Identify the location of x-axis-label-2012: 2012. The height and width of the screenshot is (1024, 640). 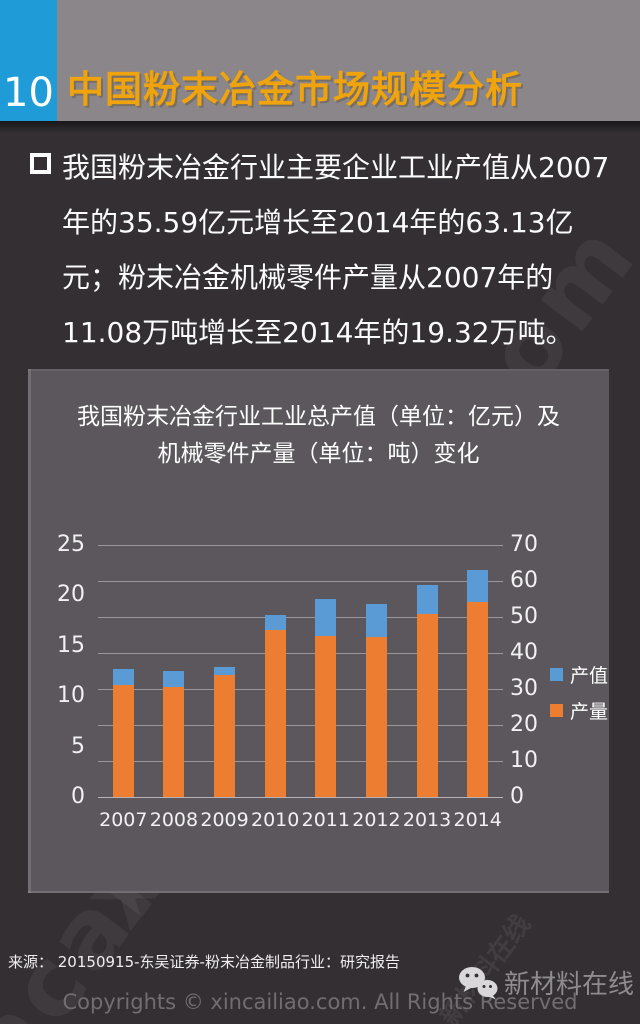
(376, 820).